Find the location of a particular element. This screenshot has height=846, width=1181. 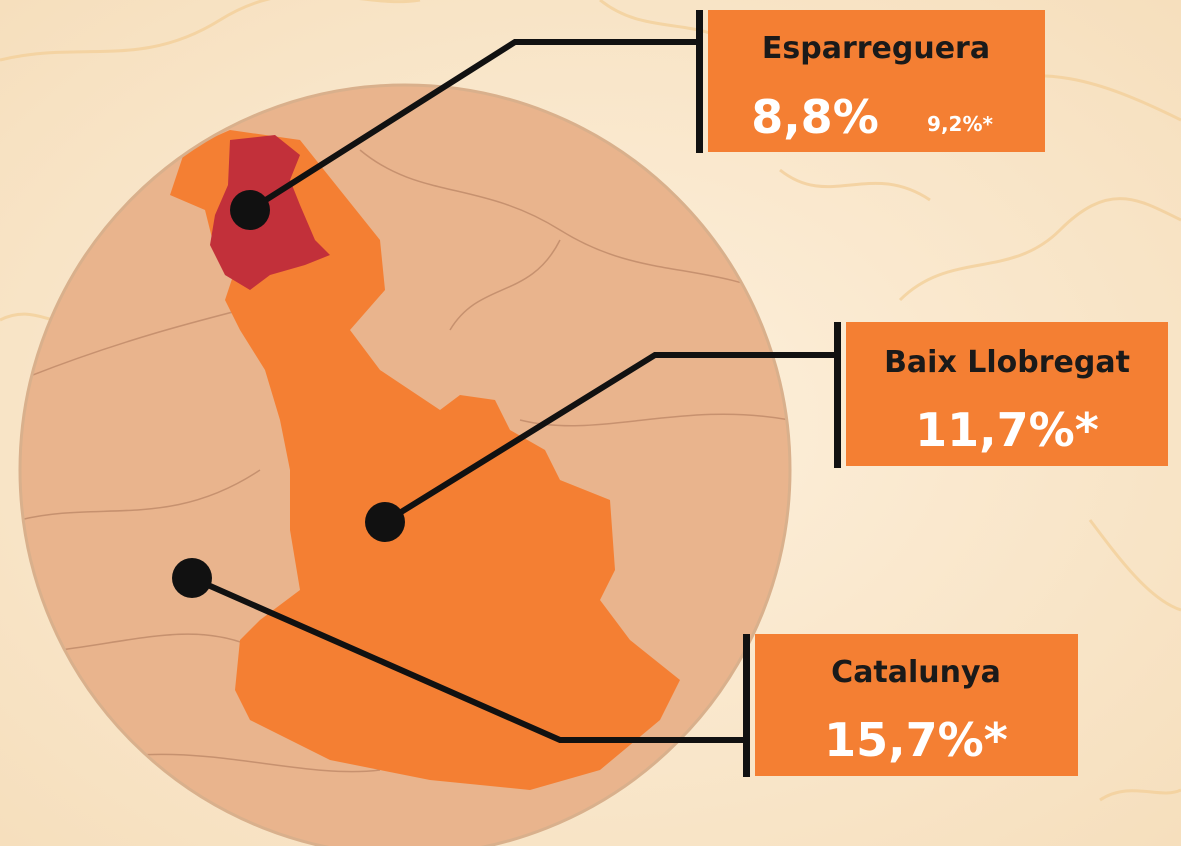

callout-secondary: 9,2%* is located at coordinates (960, 124).